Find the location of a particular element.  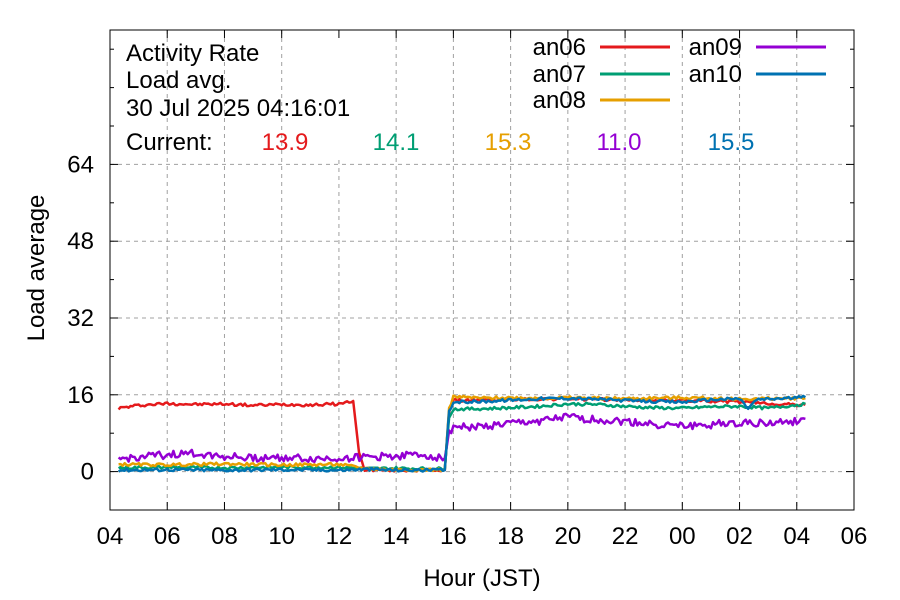

chart-title-line-1: Activity Rate is located at coordinates (192, 53).